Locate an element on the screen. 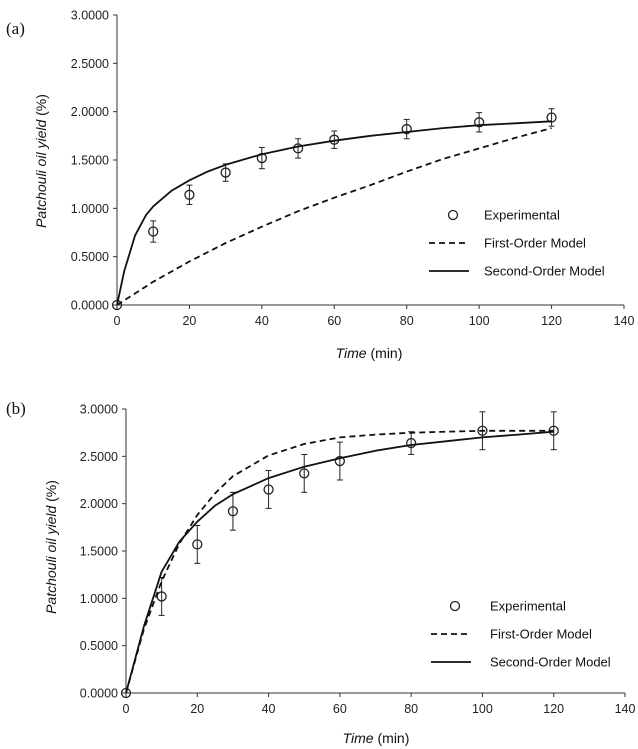 This screenshot has width=638, height=749. y-axis-title-a: Patchouli oil yield (%) is located at coordinates (41, 161).